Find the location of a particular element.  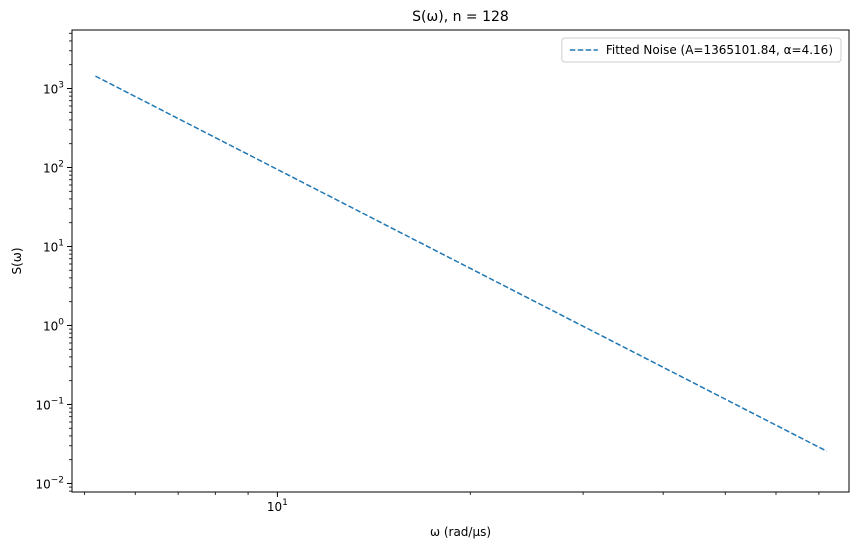

y-axis: 10⁻² 10⁻¹ 10⁰ 10¹ 10² 10³ is located at coordinates (53, 262).